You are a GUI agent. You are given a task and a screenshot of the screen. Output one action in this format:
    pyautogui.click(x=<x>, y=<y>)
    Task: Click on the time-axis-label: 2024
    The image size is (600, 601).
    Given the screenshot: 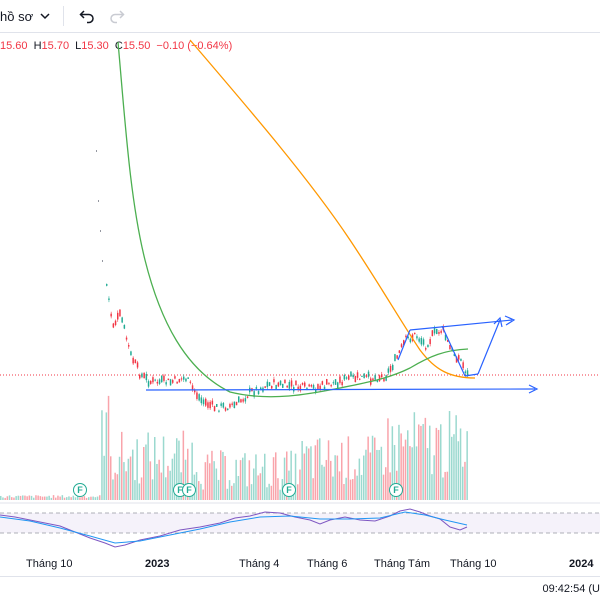 What is the action you would take?
    pyautogui.click(x=581, y=564)
    